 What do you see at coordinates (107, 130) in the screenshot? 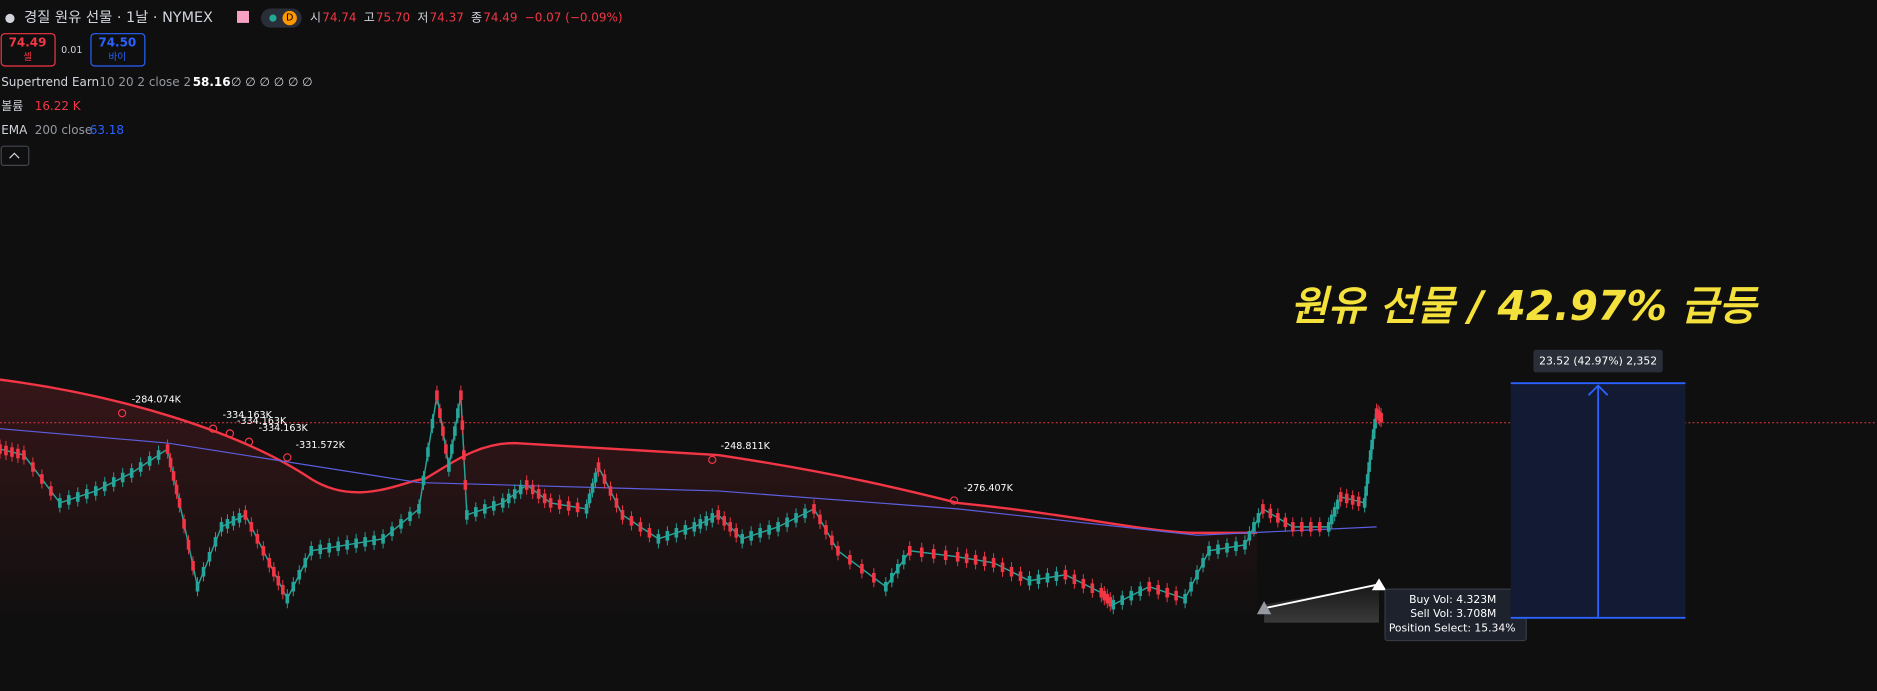
I see `indicator-value: 63.18` at bounding box center [107, 130].